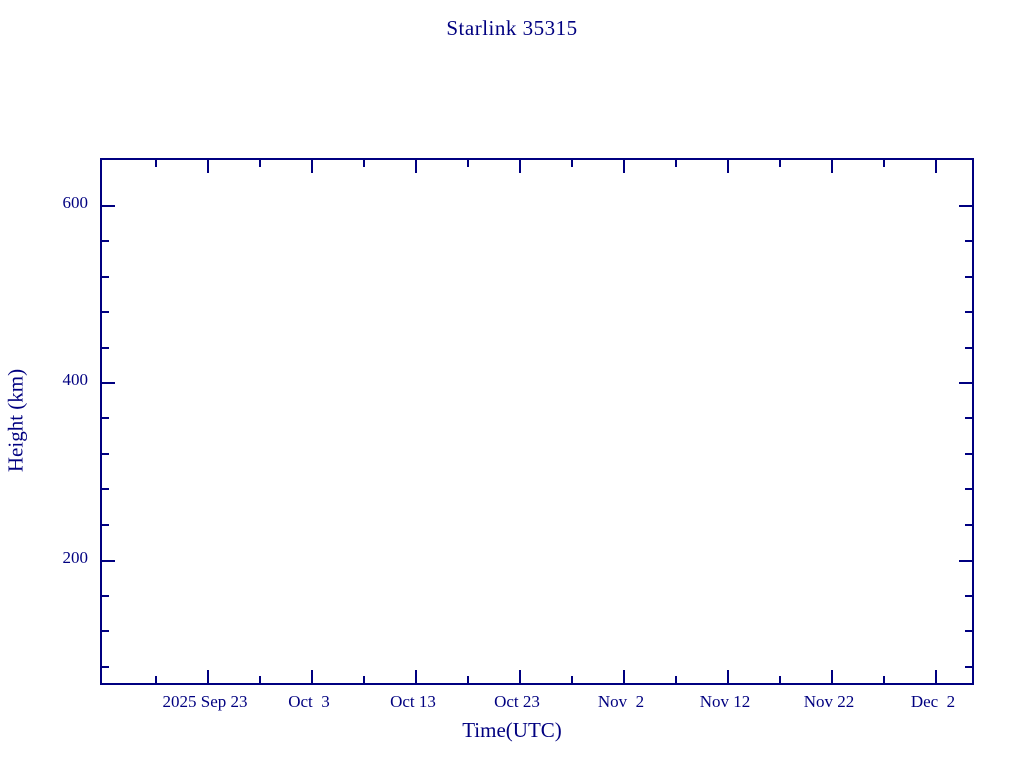  I want to click on x-tick-label: Dec 2, so click(933, 701).